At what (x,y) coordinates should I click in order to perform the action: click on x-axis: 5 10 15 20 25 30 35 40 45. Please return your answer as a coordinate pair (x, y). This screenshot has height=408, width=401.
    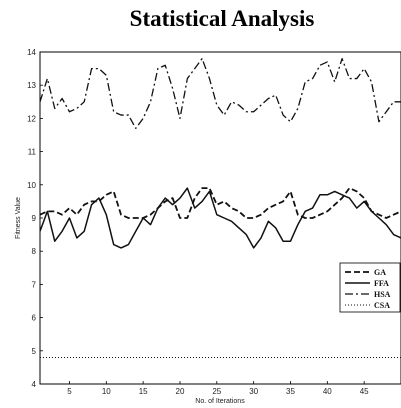
    Looking at the image, I should click on (218, 388).